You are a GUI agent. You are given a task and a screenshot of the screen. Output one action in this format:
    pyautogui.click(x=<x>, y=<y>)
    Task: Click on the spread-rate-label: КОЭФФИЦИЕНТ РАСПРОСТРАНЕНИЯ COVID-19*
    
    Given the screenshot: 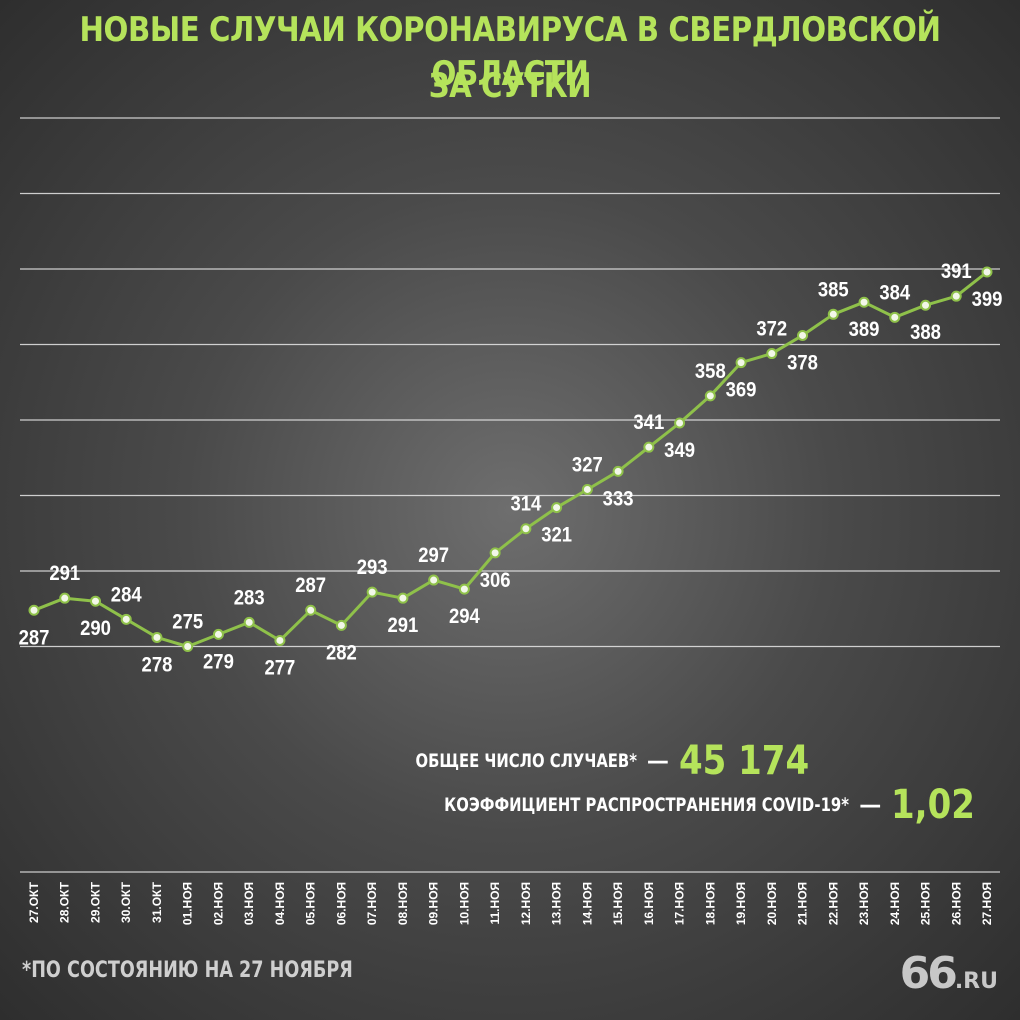 What is the action you would take?
    pyautogui.click(x=647, y=805)
    